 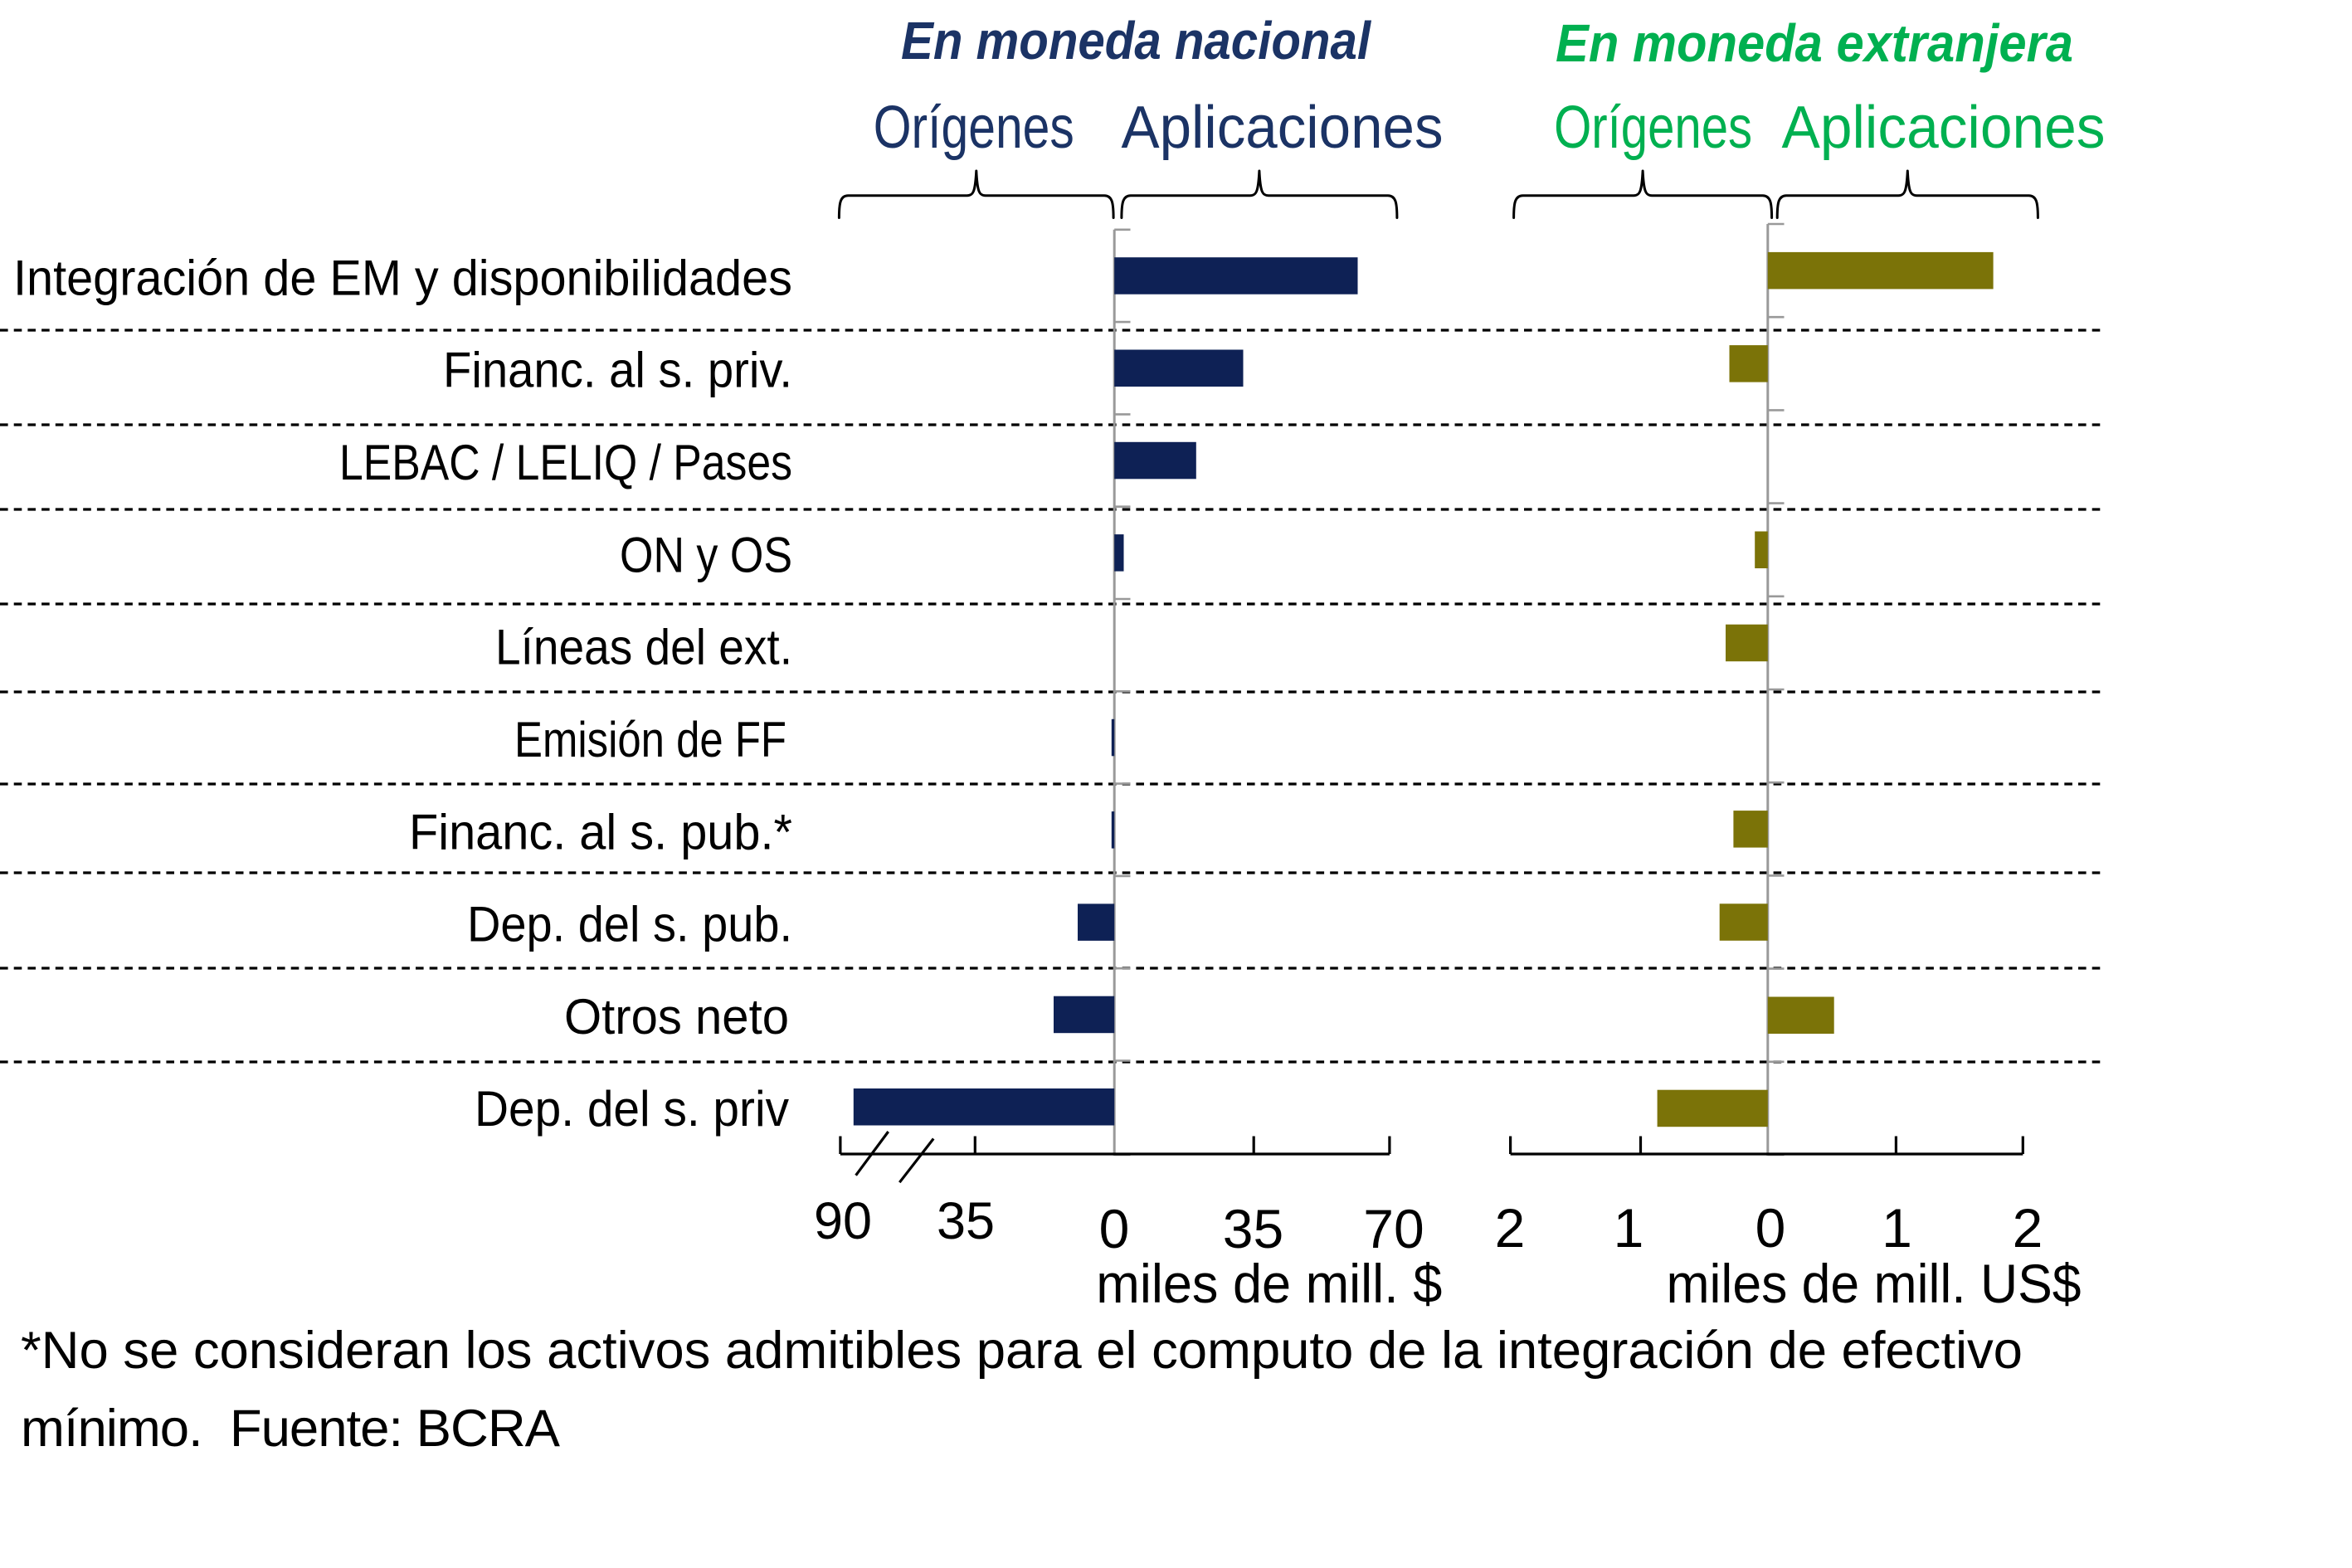 What do you see at coordinates (1393, 1228) in the screenshot?
I see `svg-text: 70` at bounding box center [1393, 1228].